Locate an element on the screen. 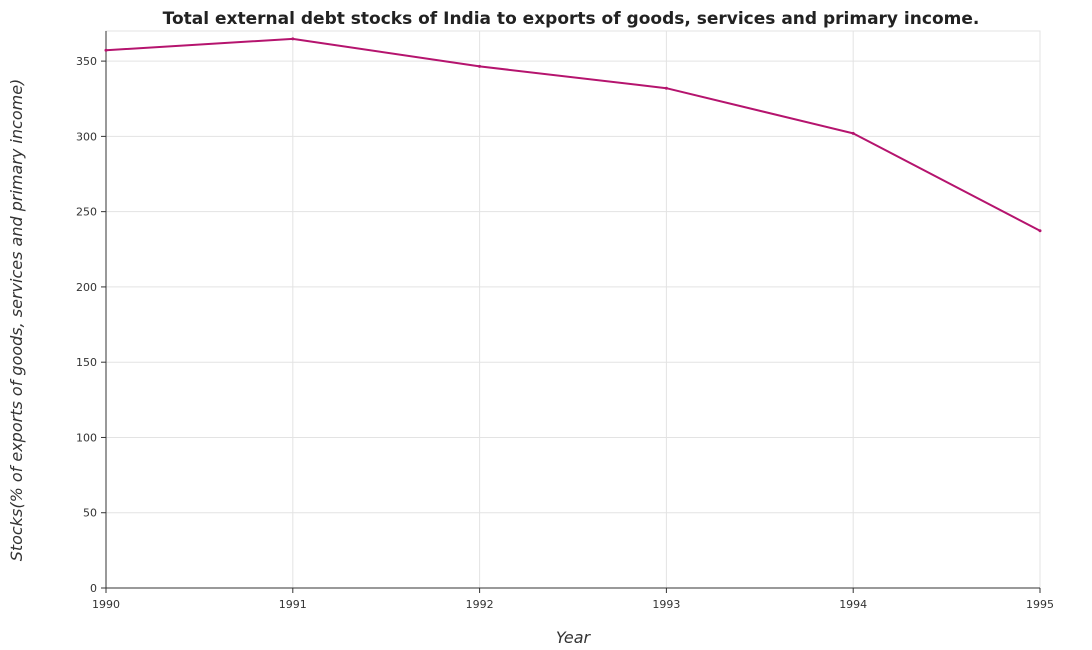 The height and width of the screenshot is (650, 1092). y-tick-label: 0 is located at coordinates (93, 588).